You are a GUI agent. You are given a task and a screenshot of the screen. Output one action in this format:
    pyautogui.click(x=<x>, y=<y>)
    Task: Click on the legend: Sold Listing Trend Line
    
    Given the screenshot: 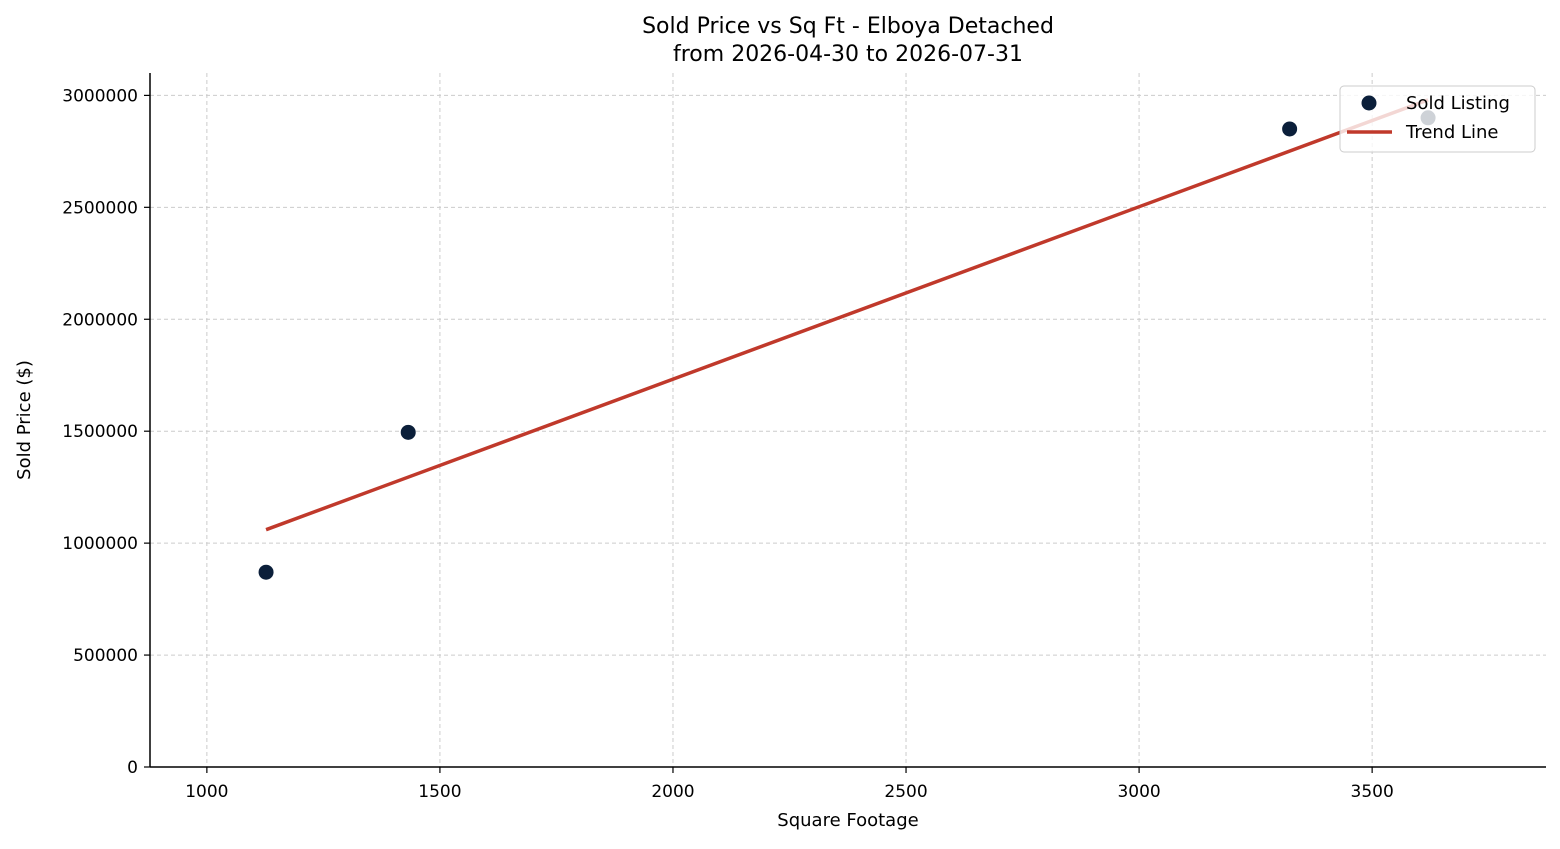 What is the action you would take?
    pyautogui.click(x=1437, y=119)
    